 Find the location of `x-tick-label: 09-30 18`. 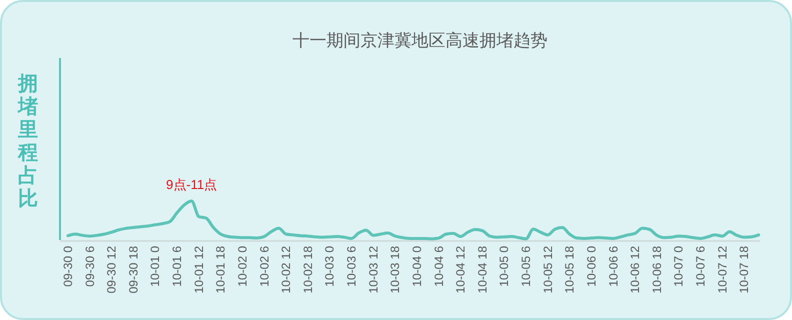

x-tick-label: 09-30 18 is located at coordinates (133, 270).